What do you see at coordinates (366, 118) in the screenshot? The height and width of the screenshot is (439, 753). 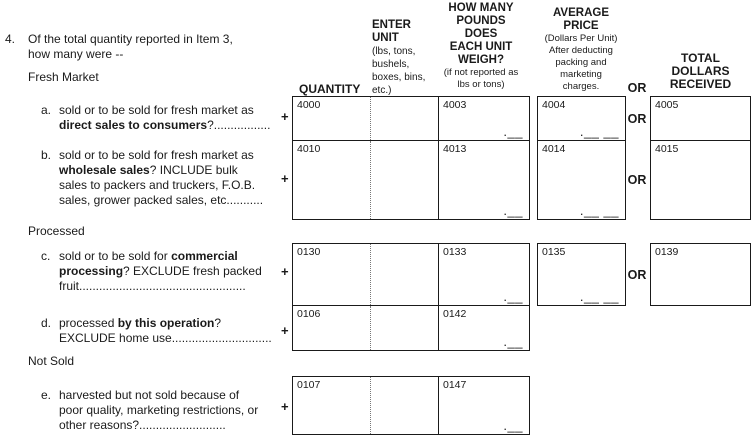 I see `entry-box-quantity-a: 4000` at bounding box center [366, 118].